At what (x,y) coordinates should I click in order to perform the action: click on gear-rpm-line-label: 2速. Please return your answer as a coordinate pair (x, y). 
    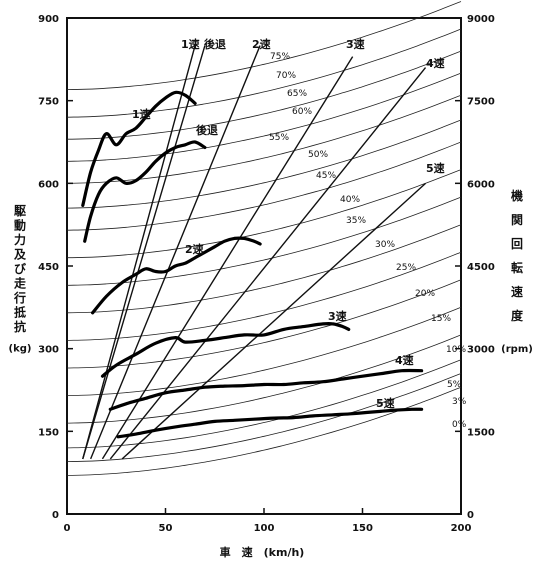
    Looking at the image, I should click on (261, 44).